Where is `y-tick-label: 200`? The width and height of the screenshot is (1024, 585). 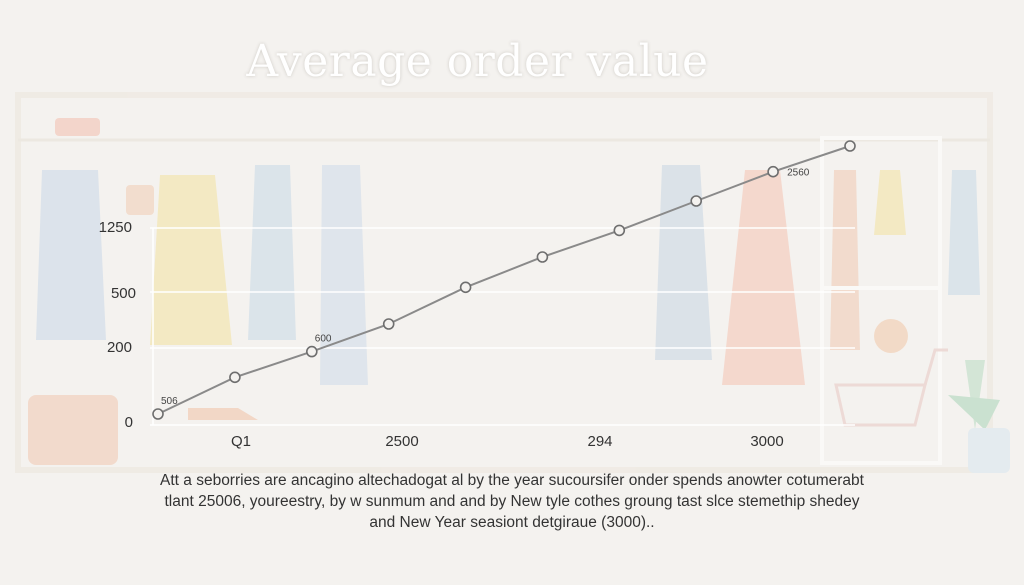
y-tick-label: 200 is located at coordinates (119, 347).